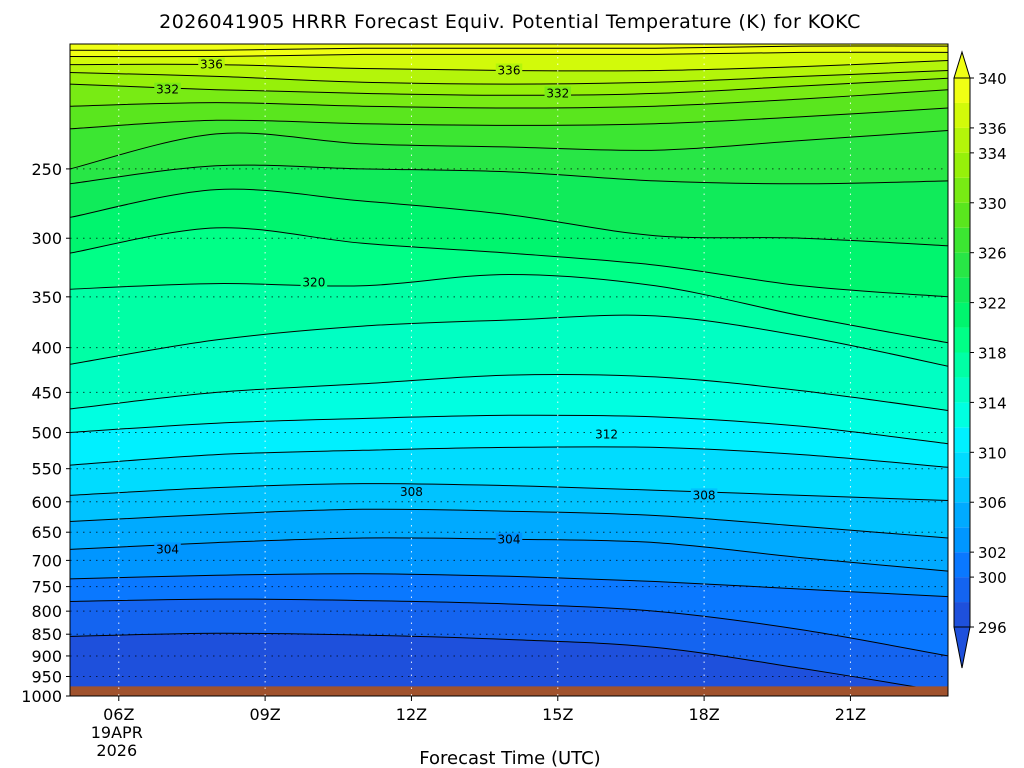 This screenshot has height=768, width=1024. What do you see at coordinates (46, 297) in the screenshot?
I see `y-tick-label-350: 350` at bounding box center [46, 297].